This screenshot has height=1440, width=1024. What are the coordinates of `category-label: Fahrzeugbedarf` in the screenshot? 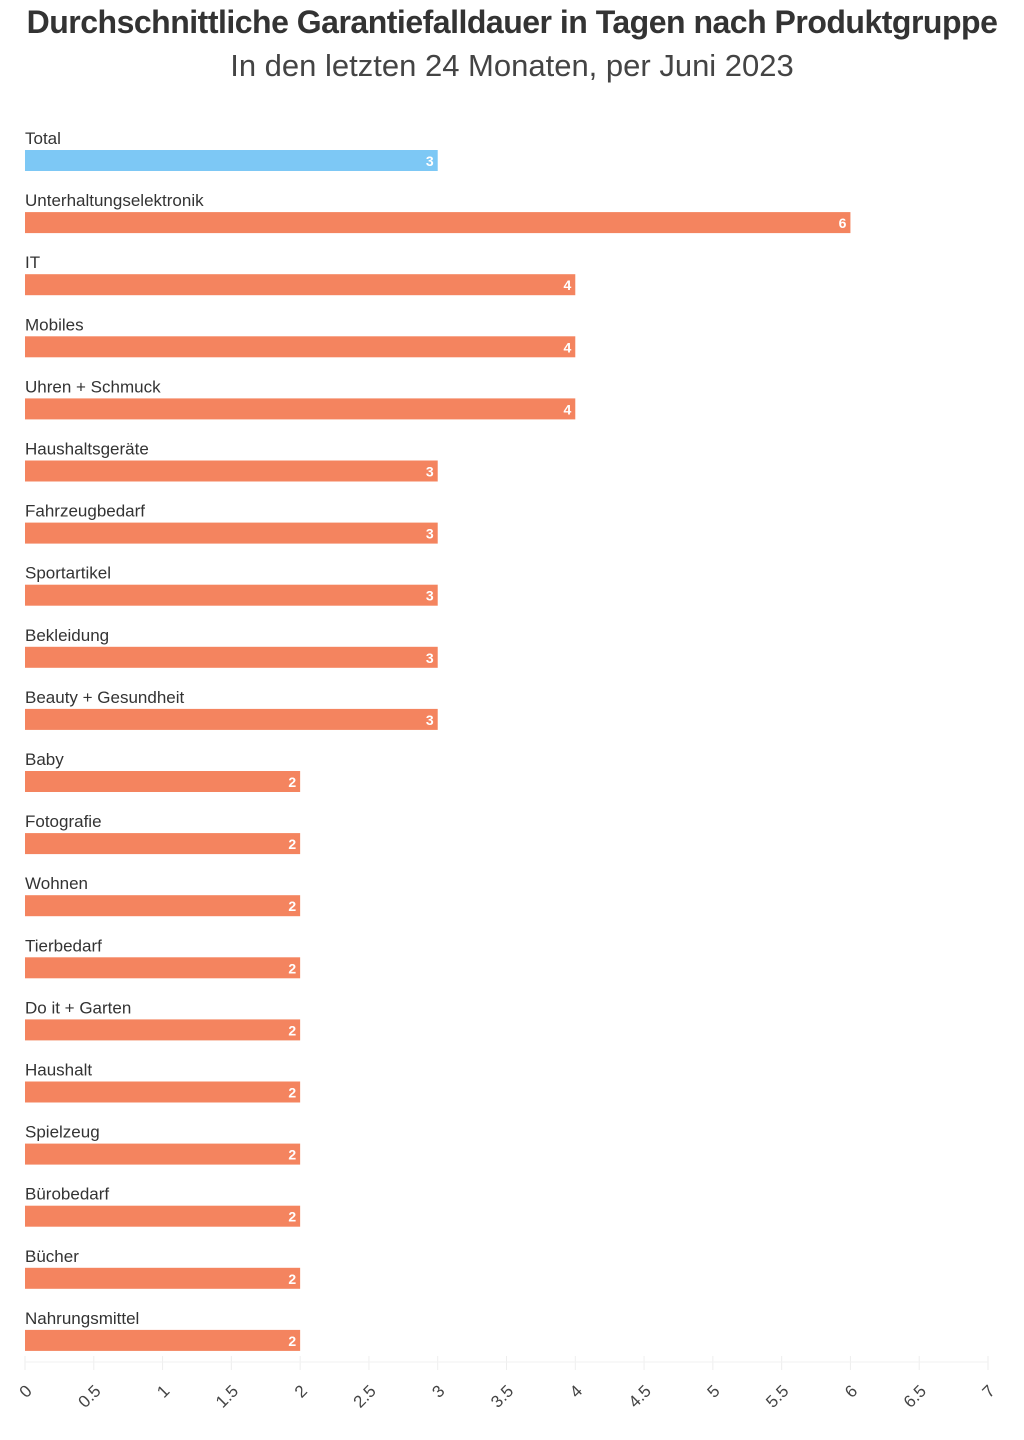 It's located at (85, 511).